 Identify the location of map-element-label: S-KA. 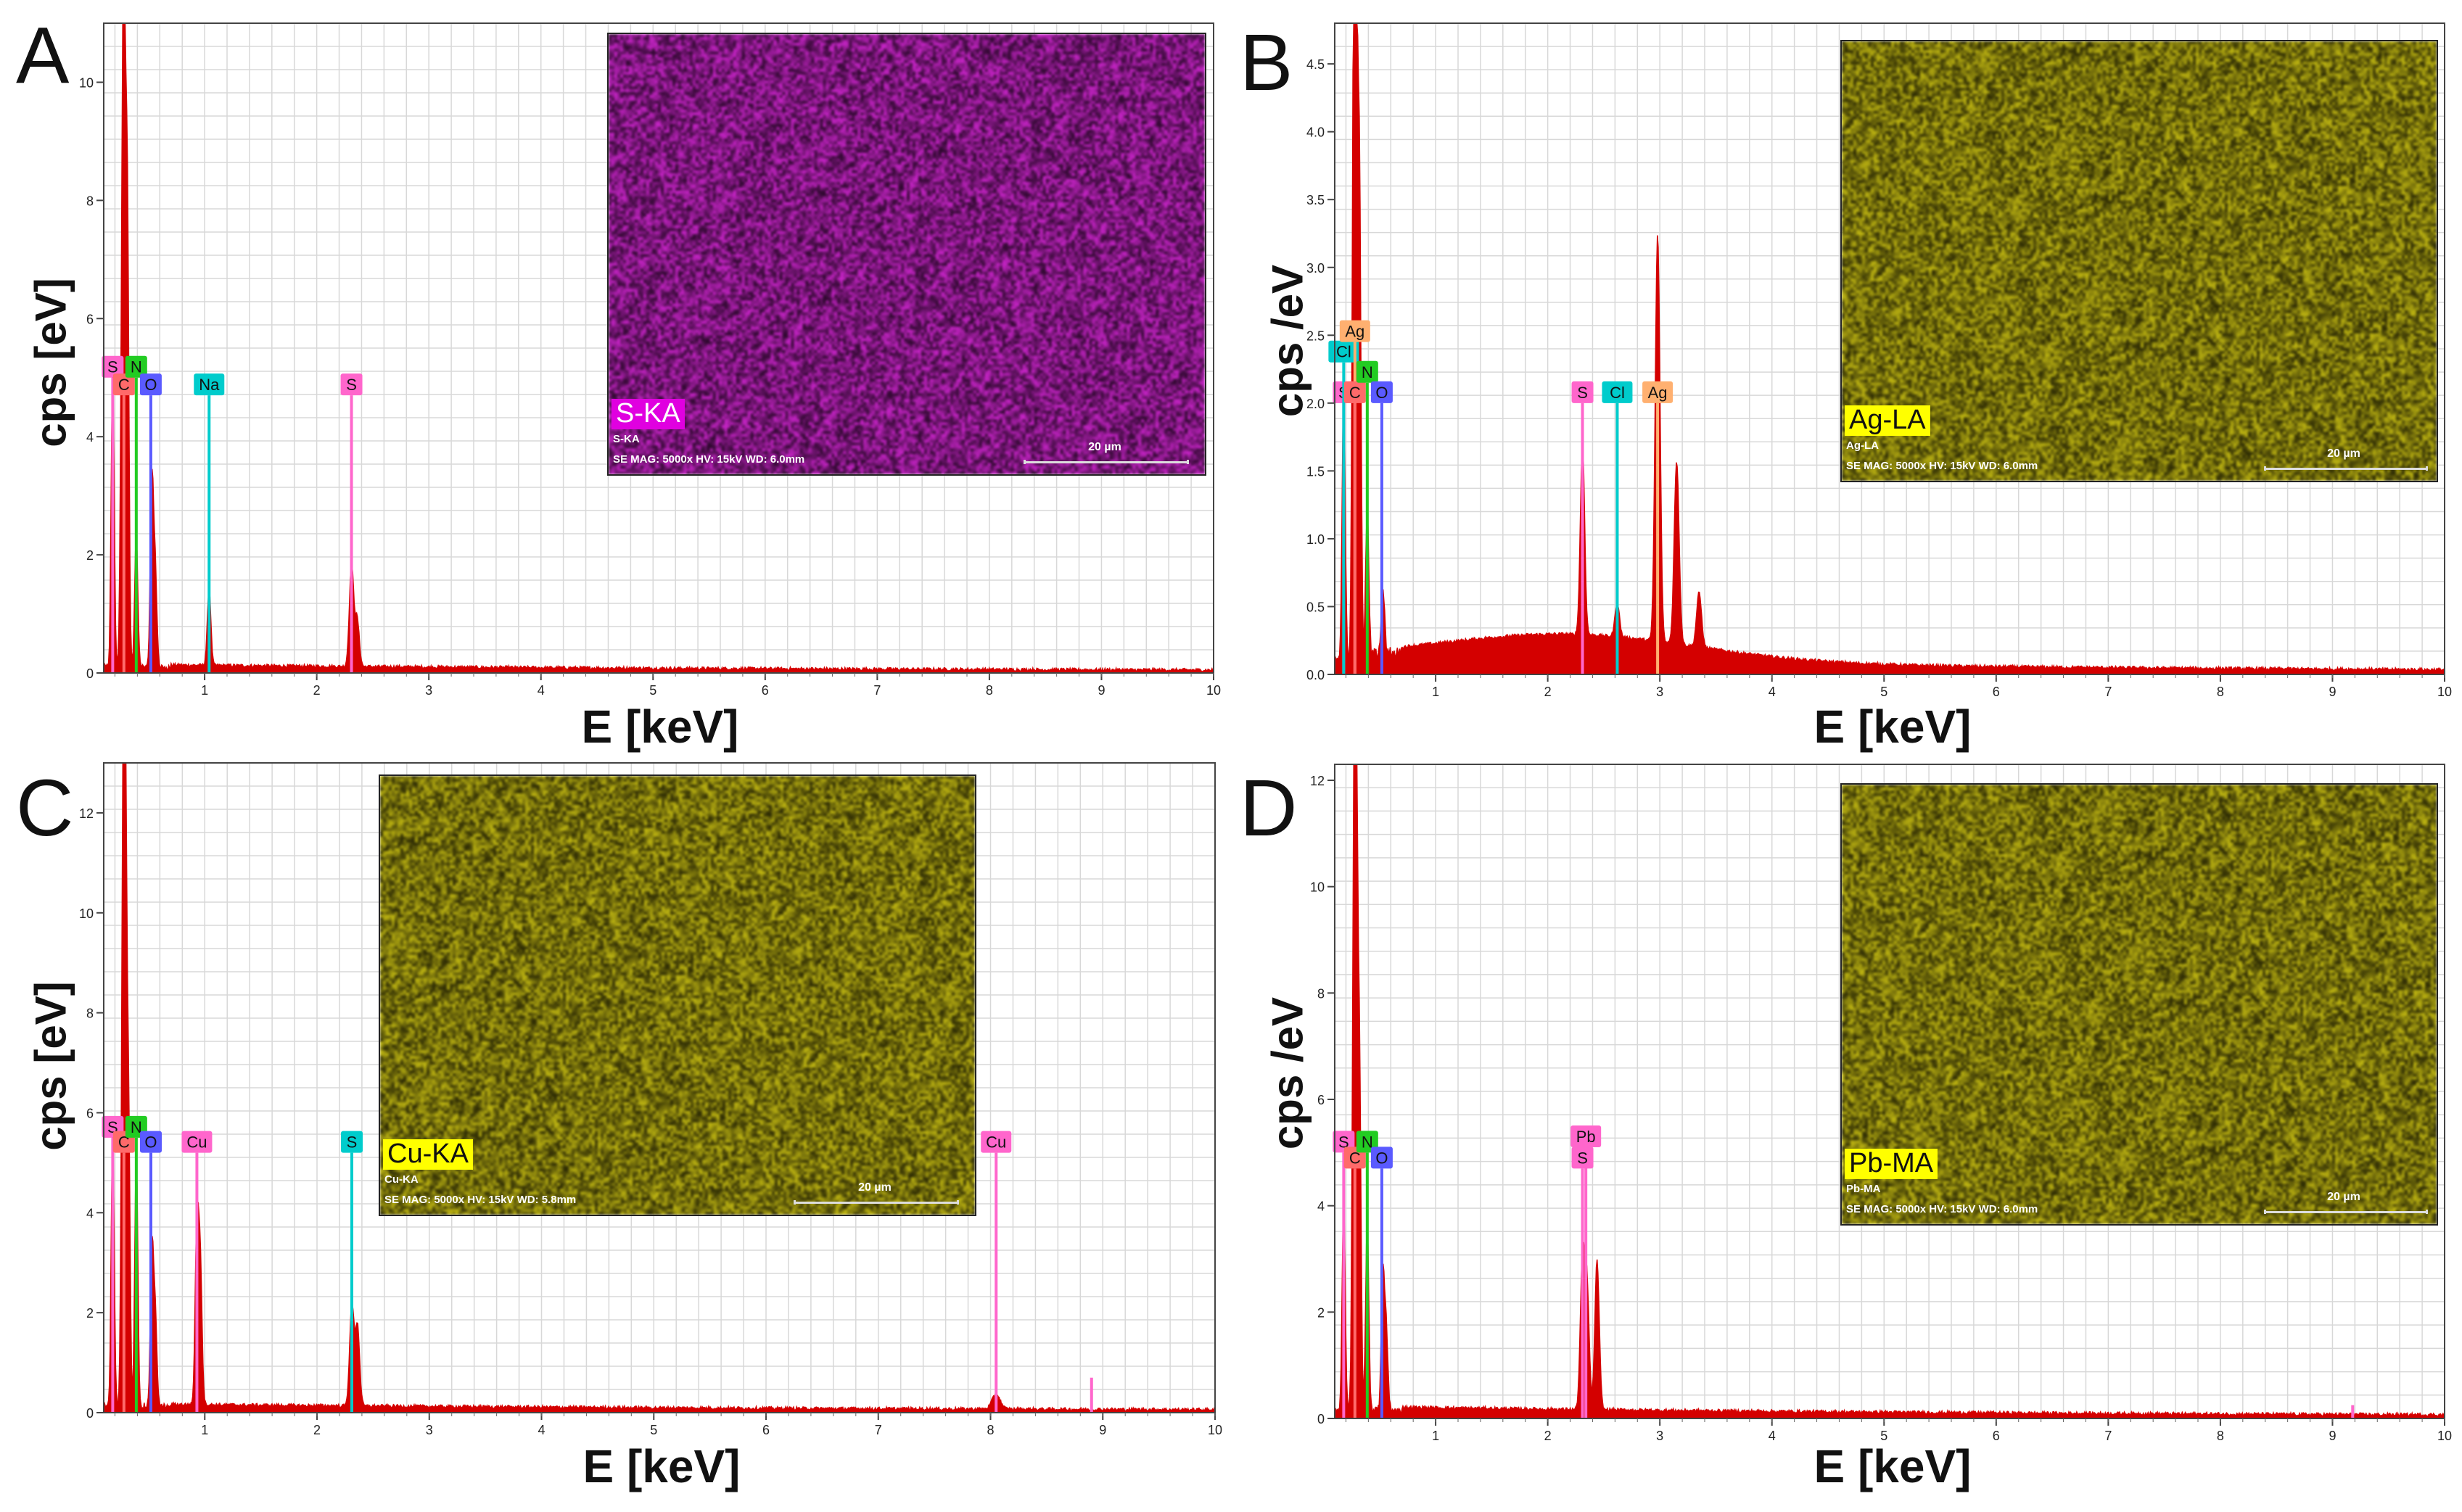
(648, 413).